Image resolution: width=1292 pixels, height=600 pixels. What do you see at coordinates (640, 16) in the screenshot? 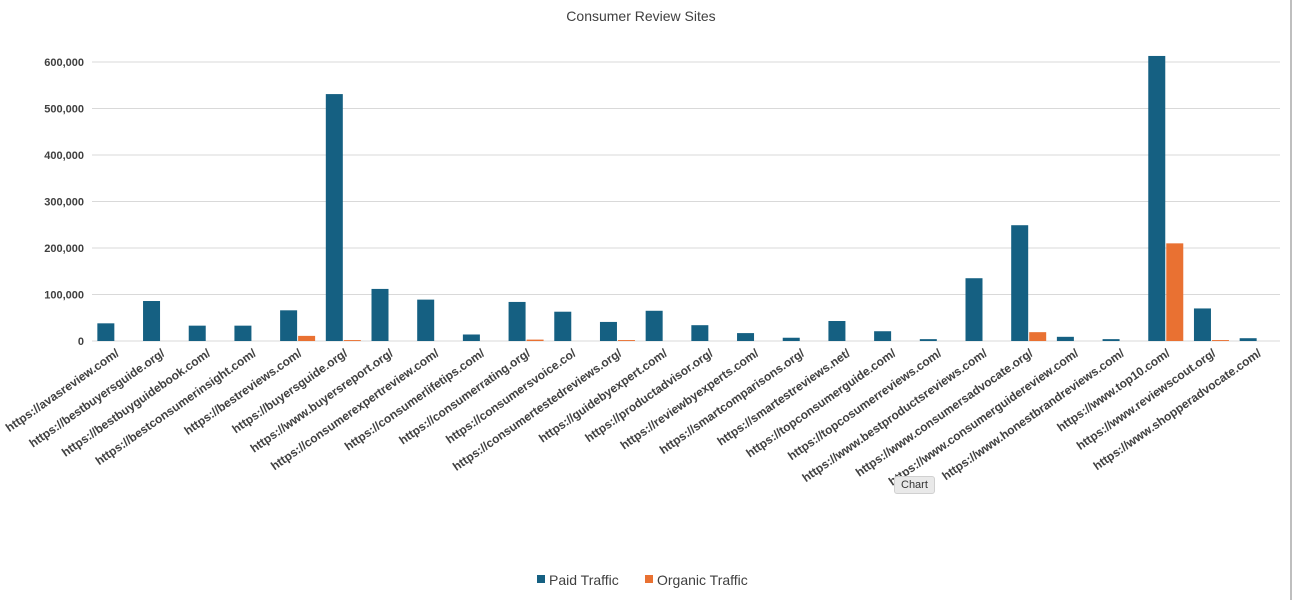
I see `chart-title: Consumer Review Sites` at bounding box center [640, 16].